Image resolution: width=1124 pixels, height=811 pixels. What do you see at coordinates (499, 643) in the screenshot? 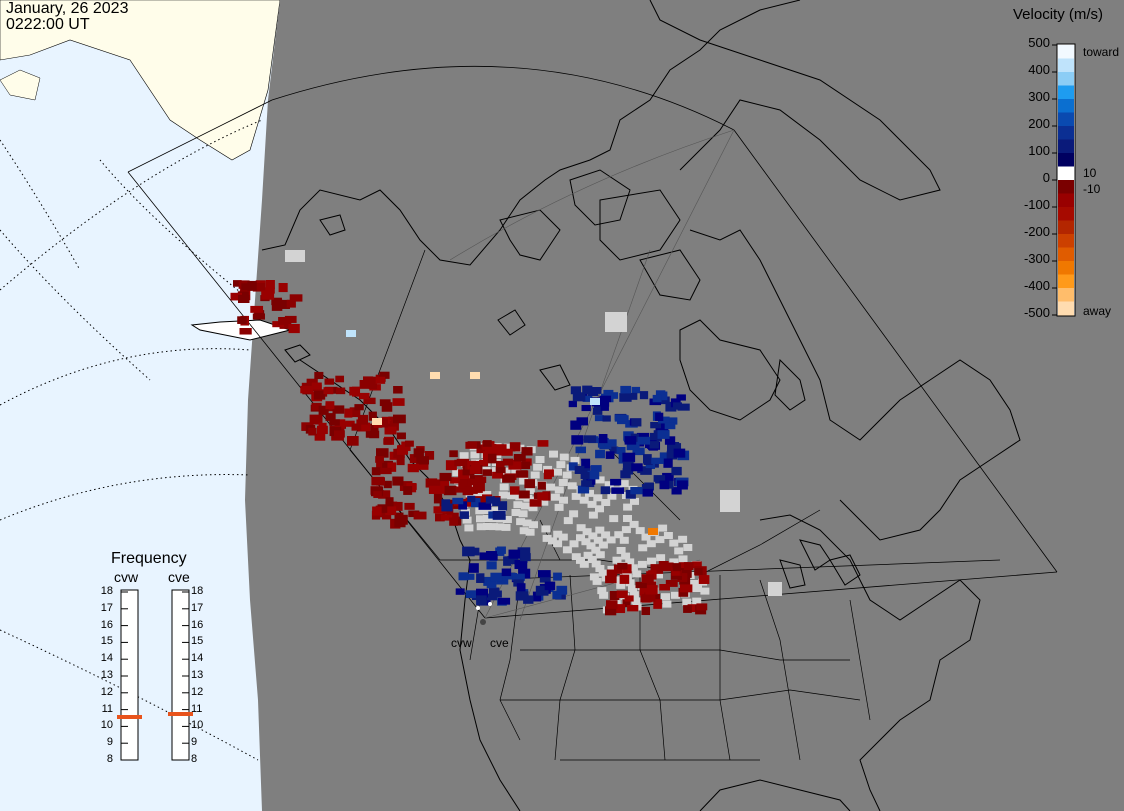
I see `site-label-cve: cve` at bounding box center [499, 643].